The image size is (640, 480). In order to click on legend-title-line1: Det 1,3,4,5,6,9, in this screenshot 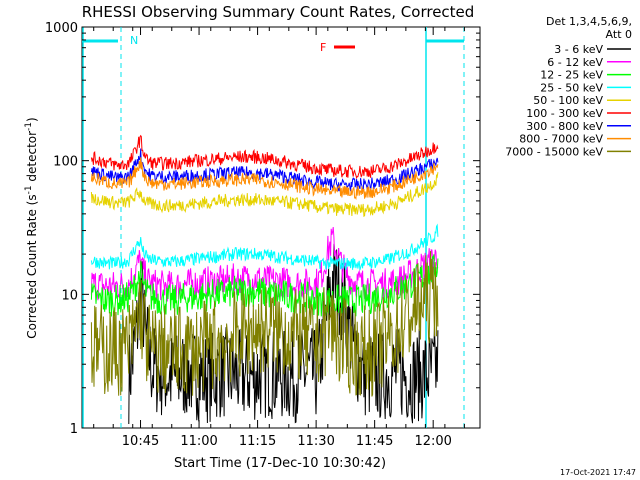, I will do `click(589, 21)`.